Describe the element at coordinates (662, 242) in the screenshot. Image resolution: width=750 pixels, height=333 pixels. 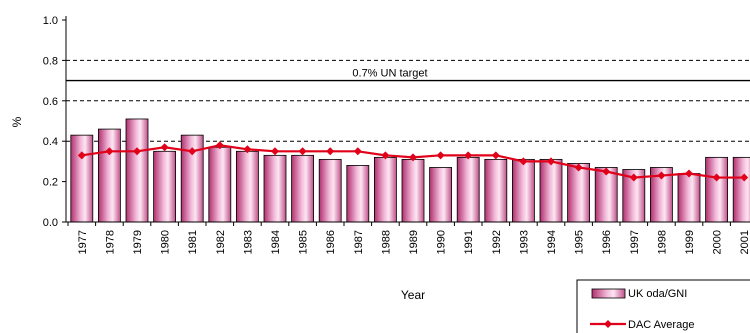
I see `x-tick-label: 1998` at that location.